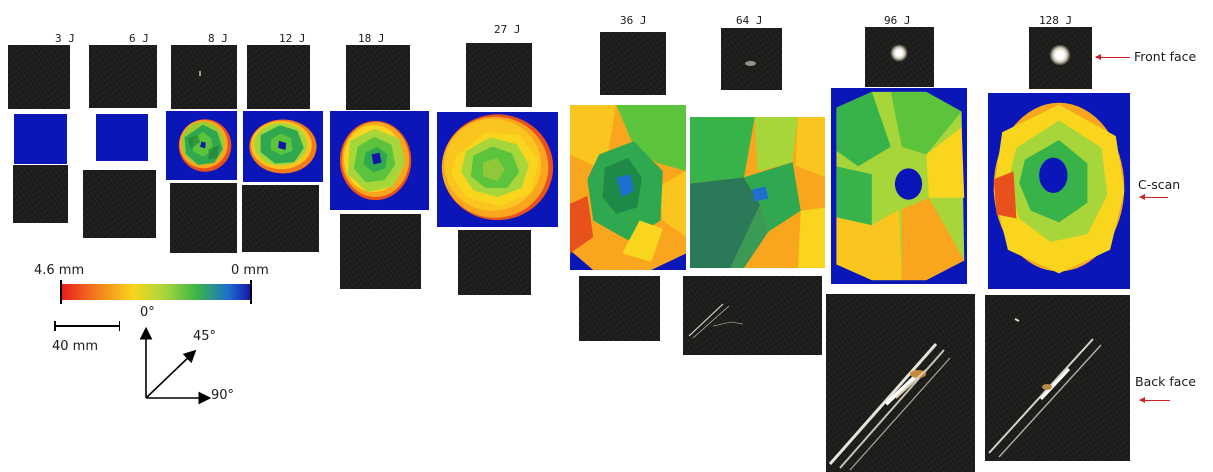  I want to click on colorbar-right-tick, so click(251, 292).